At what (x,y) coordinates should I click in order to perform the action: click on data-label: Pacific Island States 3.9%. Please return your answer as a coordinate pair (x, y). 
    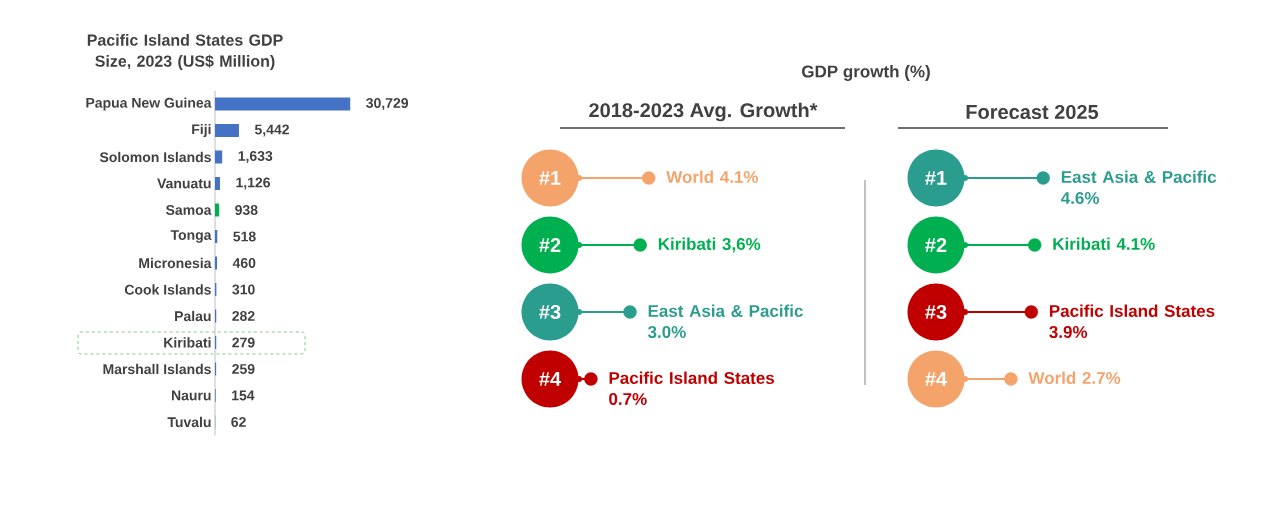
    Looking at the image, I should click on (1132, 321).